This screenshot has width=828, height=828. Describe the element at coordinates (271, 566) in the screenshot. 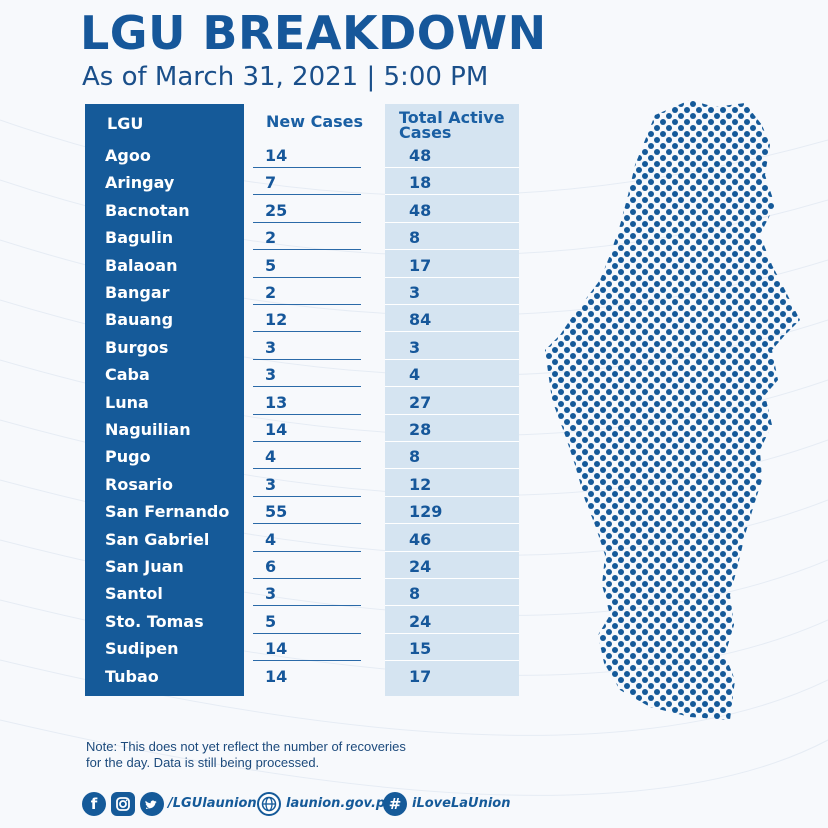

I see `new-cases-value: 6` at that location.